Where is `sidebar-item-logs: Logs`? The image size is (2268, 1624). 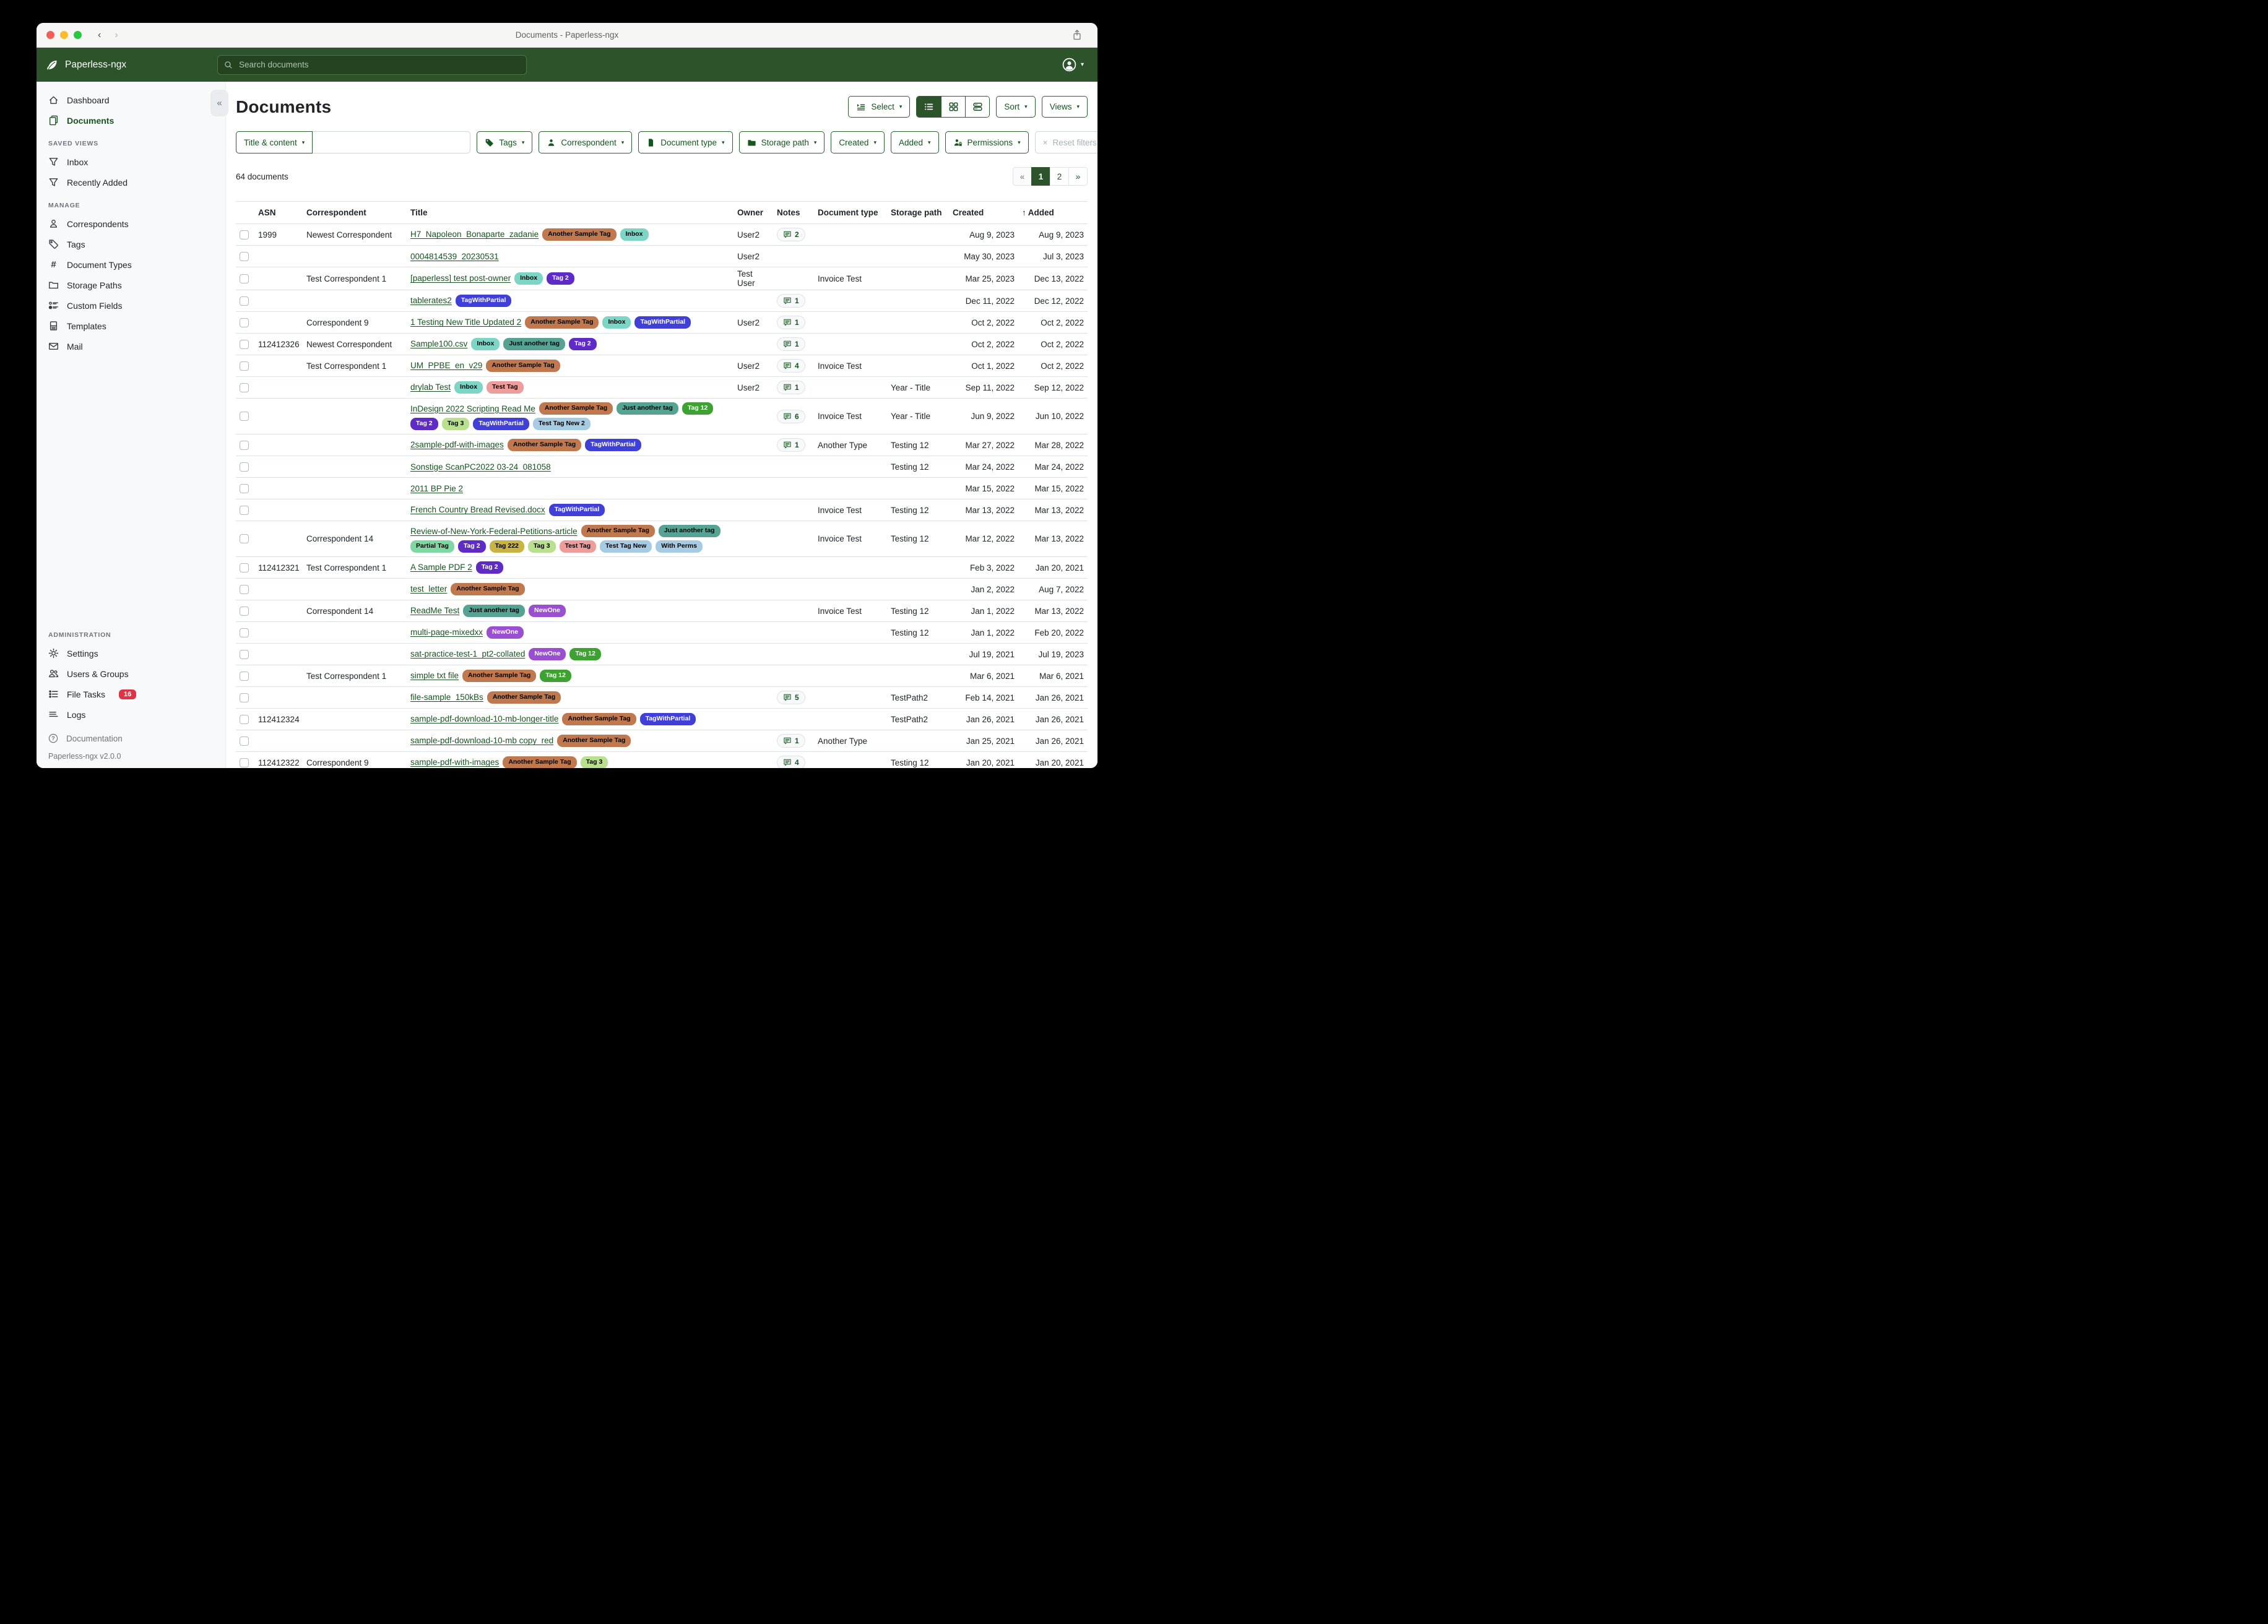
sidebar-item-logs: Logs is located at coordinates (131, 714).